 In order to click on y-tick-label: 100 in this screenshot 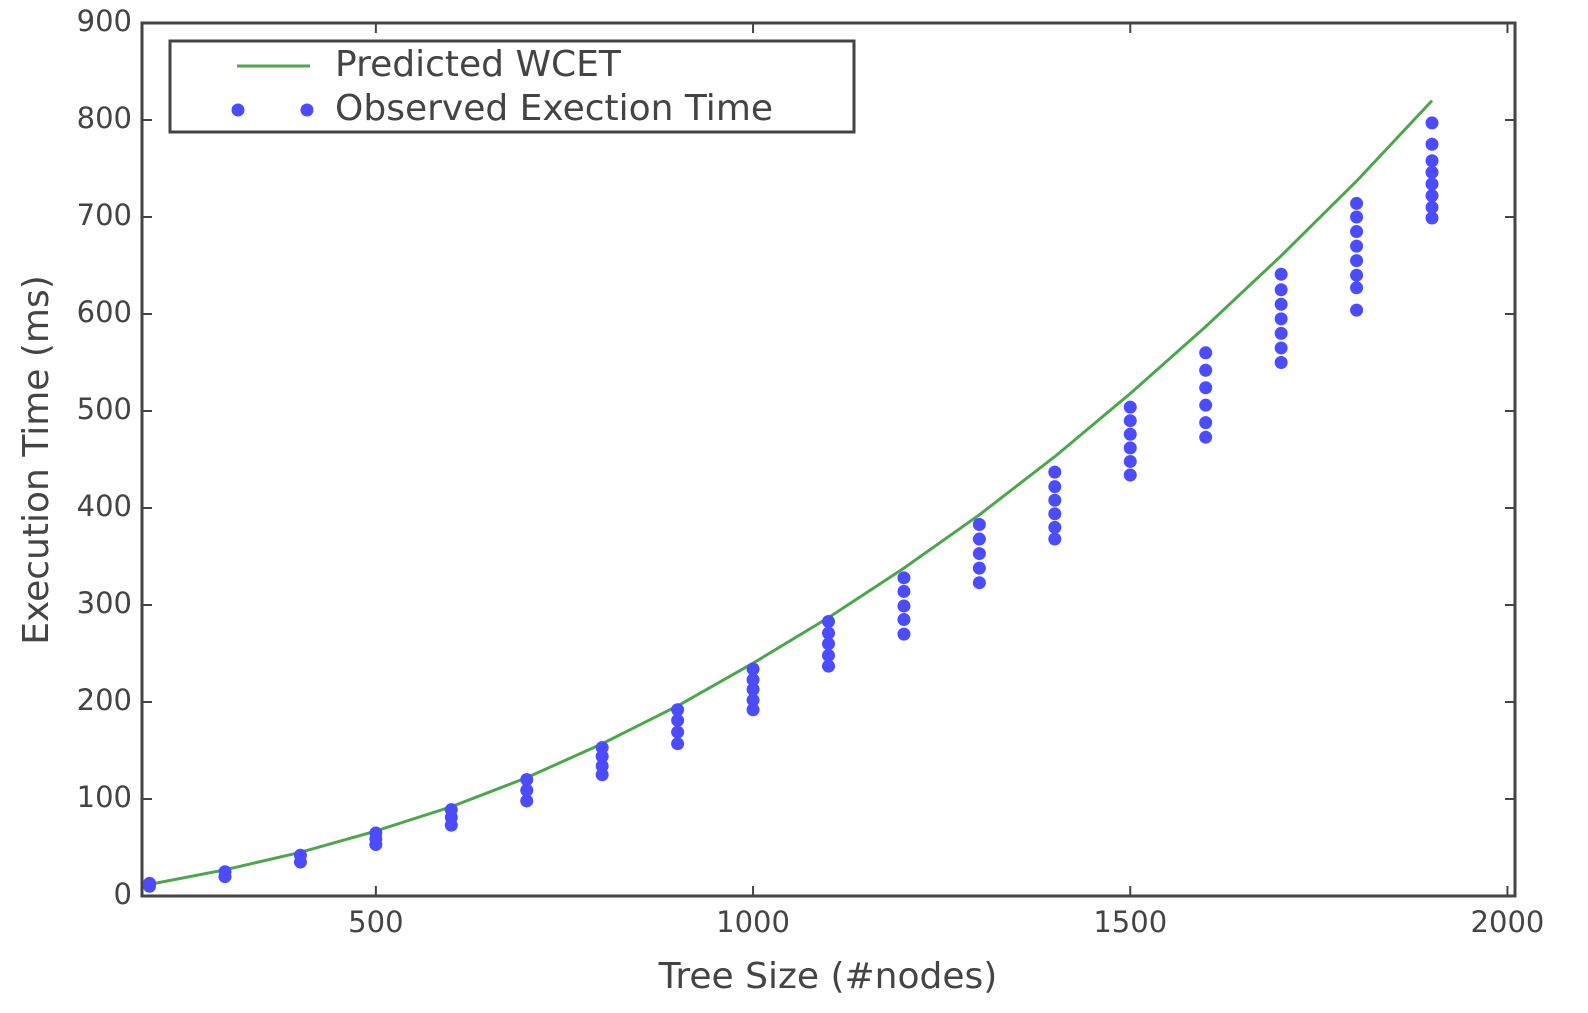, I will do `click(104, 797)`.